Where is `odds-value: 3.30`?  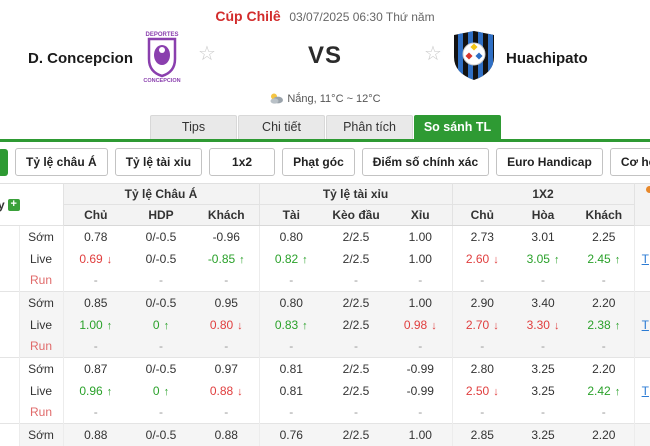
odds-value: 3.30 is located at coordinates (538, 324).